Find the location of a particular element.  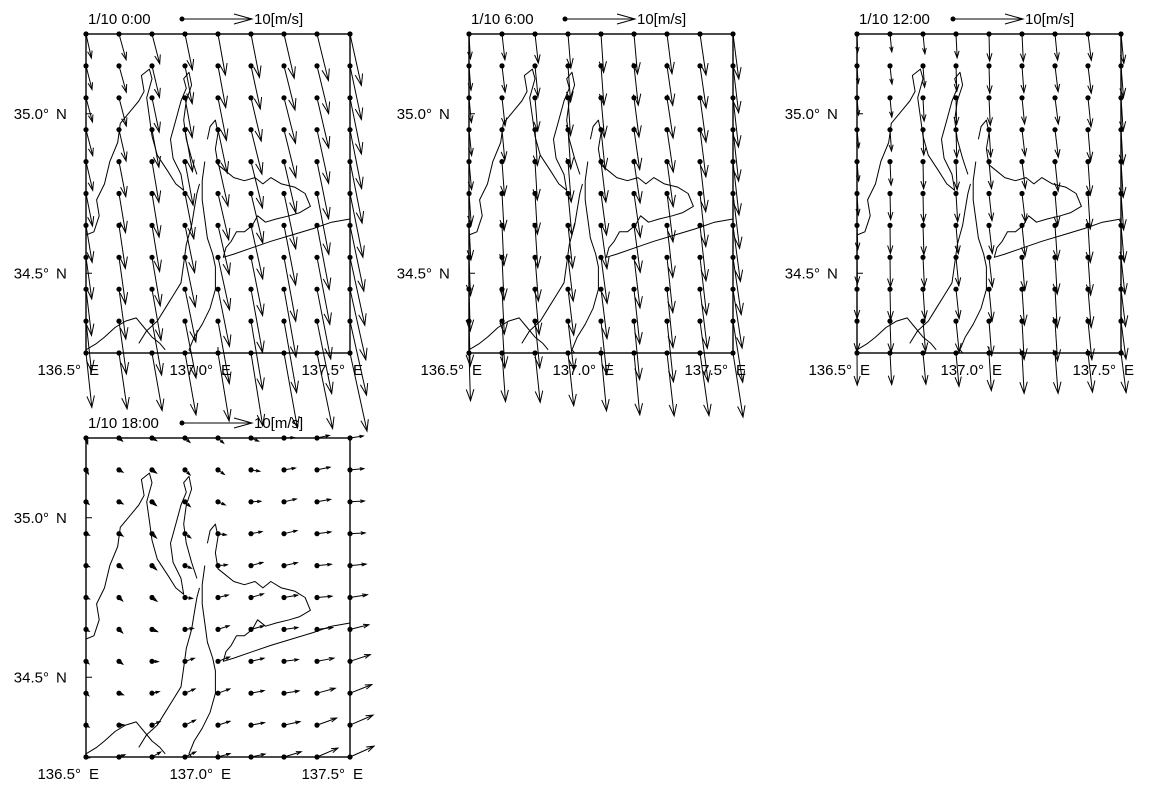

lon-hemisphere-label: E is located at coordinates (477, 370).